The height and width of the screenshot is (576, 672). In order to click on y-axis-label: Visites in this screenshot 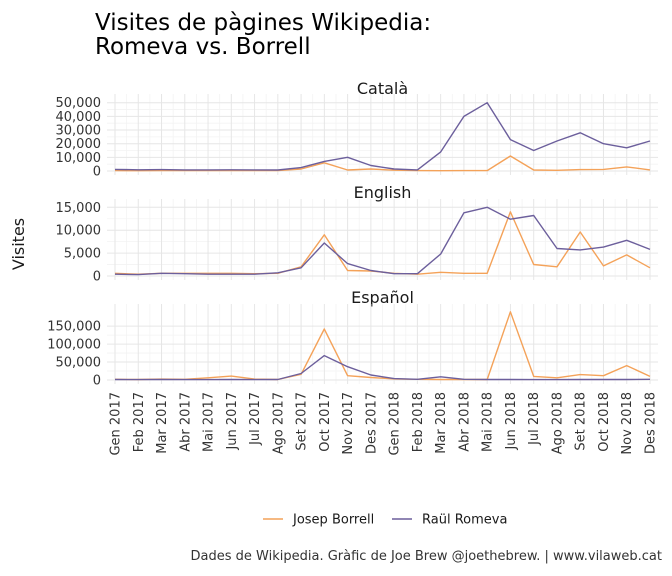, I will do `click(18, 244)`.